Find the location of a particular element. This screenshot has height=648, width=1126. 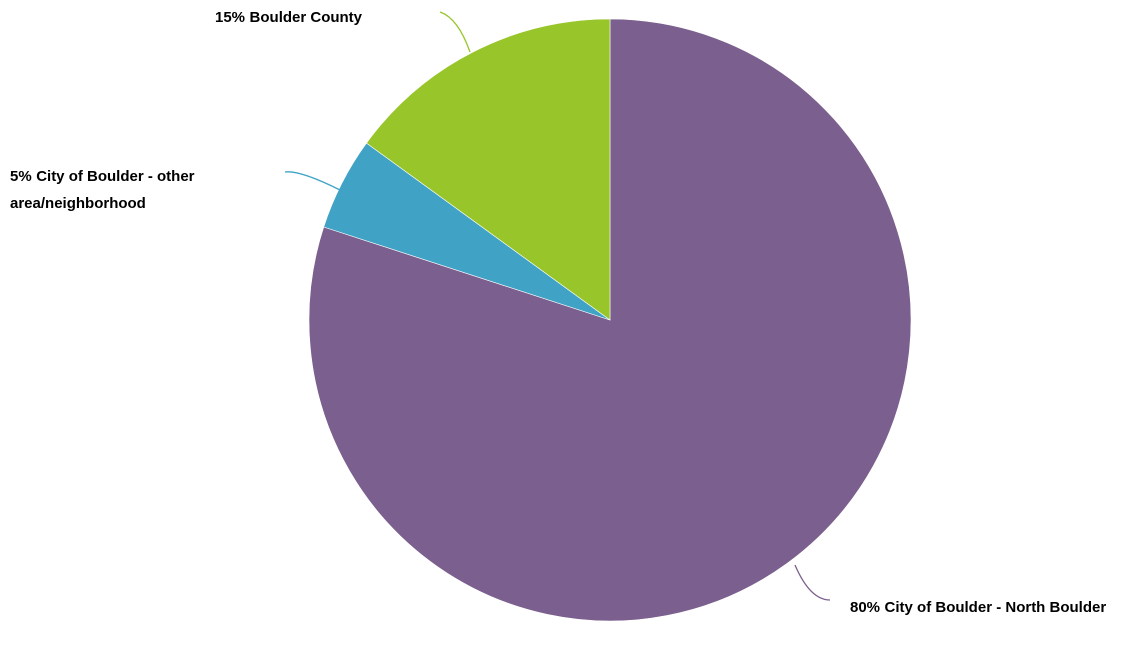

slice-label: 15% Boulder County is located at coordinates (288, 17).